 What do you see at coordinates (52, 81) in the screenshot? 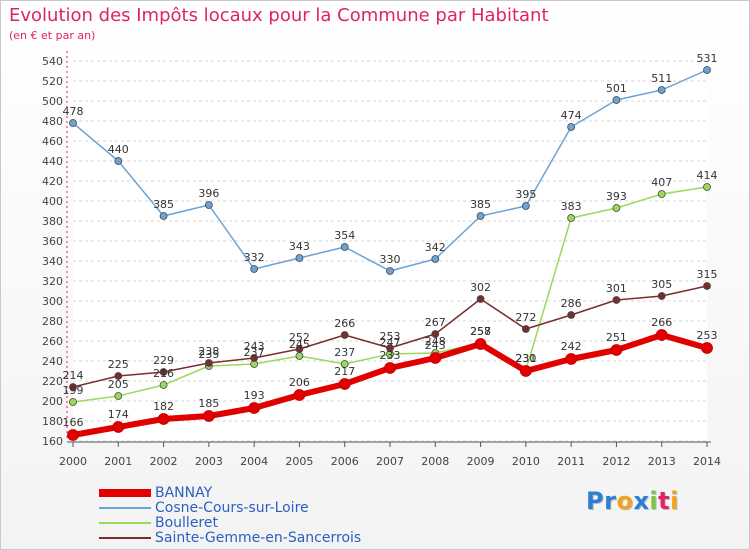
I see `y-tick-label: 520` at bounding box center [52, 81].